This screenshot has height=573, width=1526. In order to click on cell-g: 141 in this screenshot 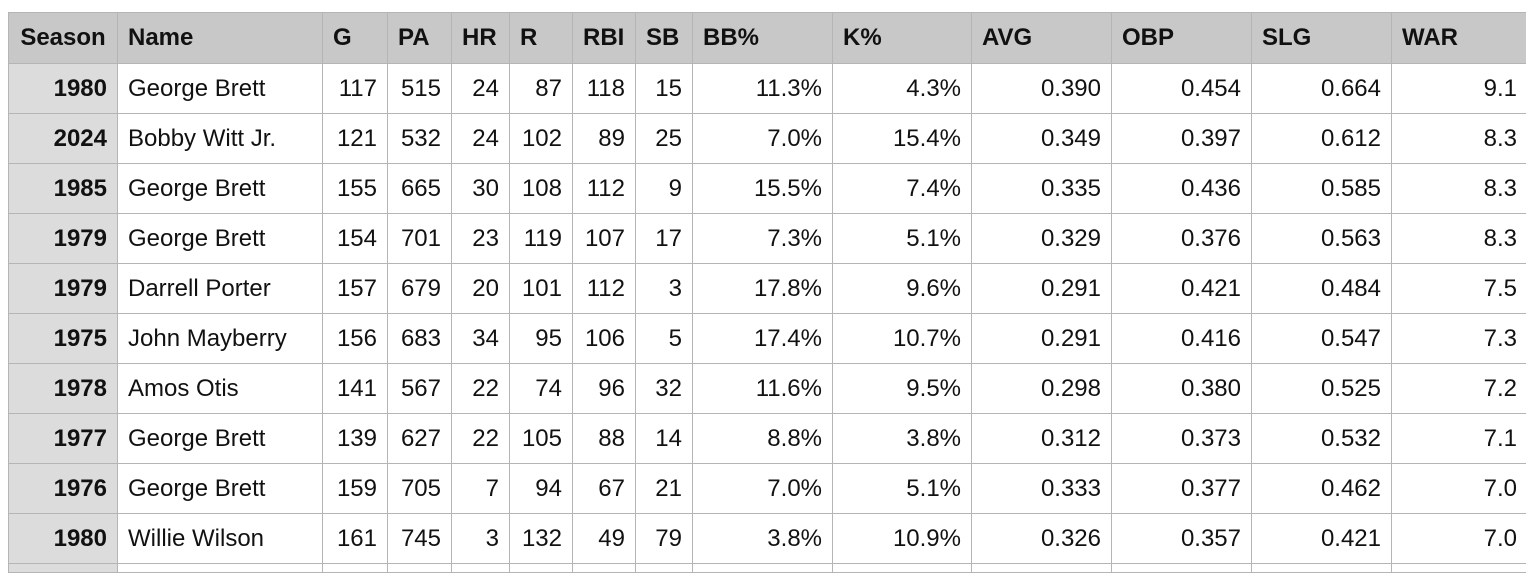, I will do `click(355, 389)`.